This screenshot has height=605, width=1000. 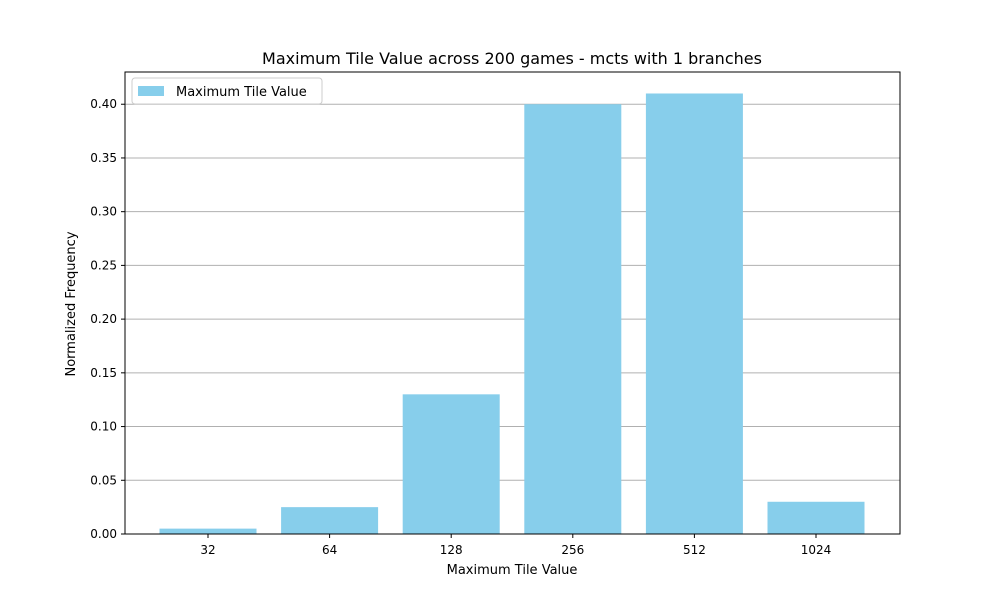 I want to click on x-axis-ticks: 32 64 128 256 512 1024, so click(x=515, y=545).